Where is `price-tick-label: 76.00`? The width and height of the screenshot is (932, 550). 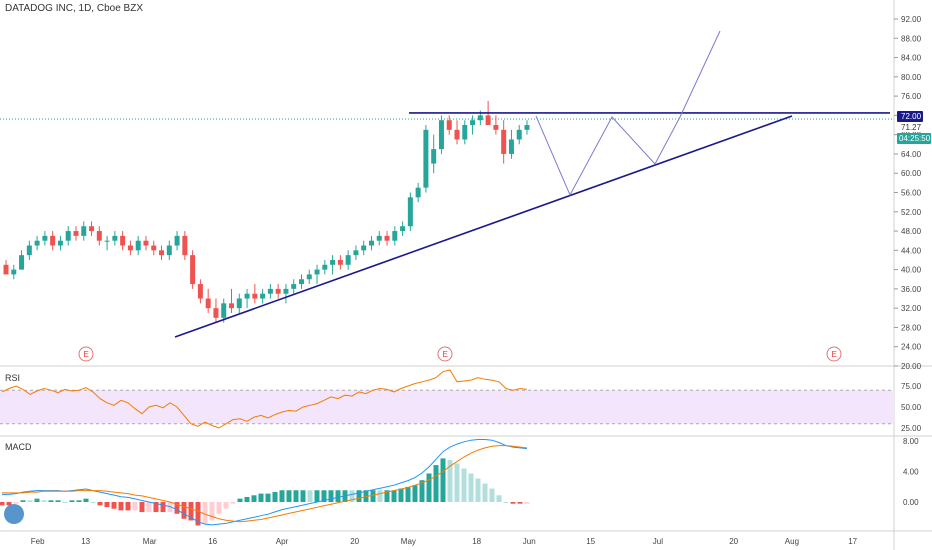 price-tick-label: 76.00 is located at coordinates (911, 96).